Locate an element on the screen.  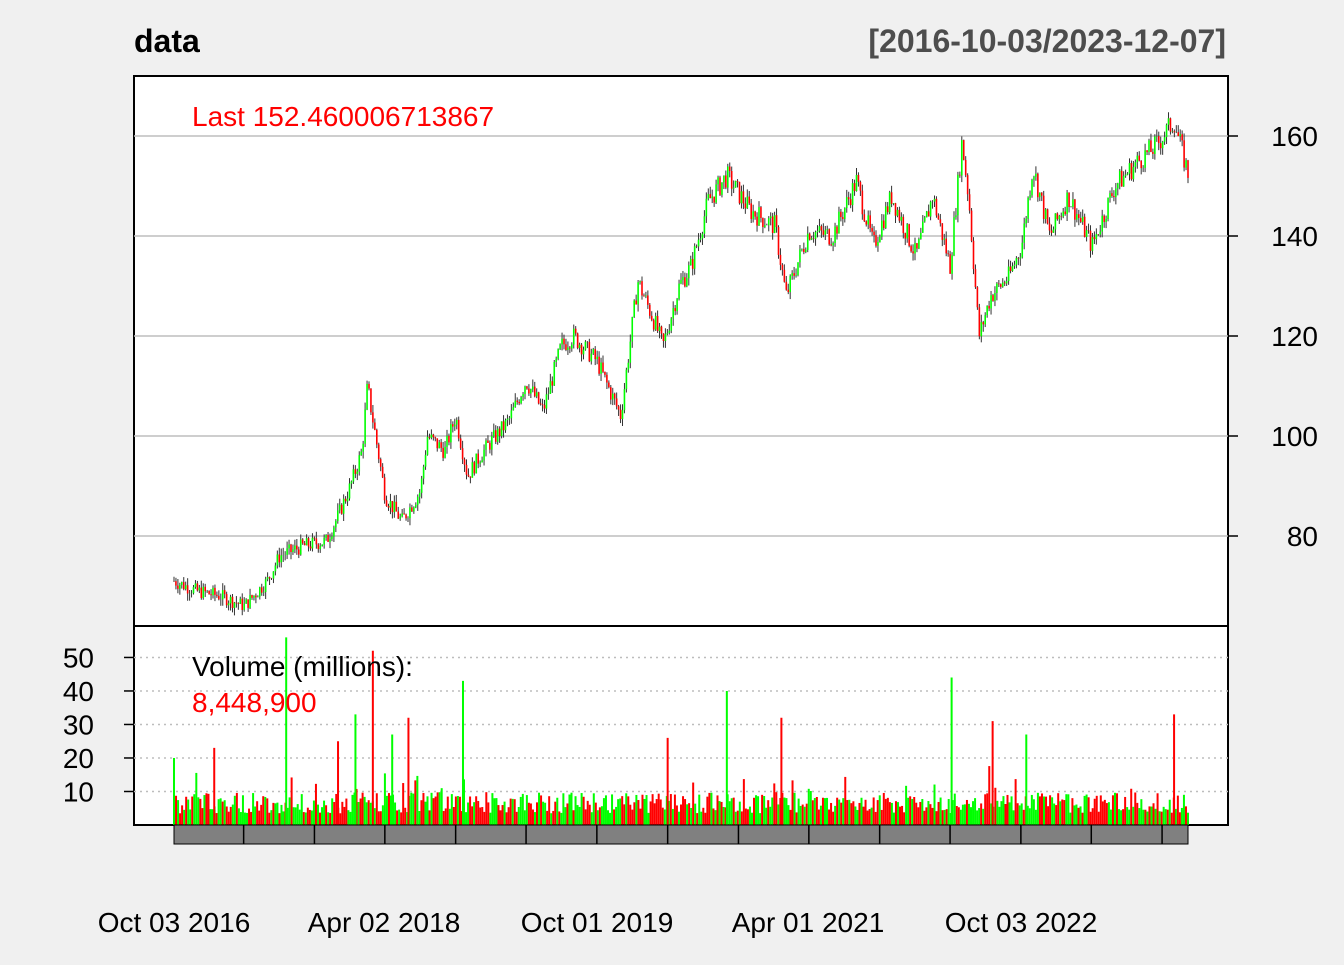
price-y-axis: 80 100 120 140 160 is located at coordinates (1273, 336).